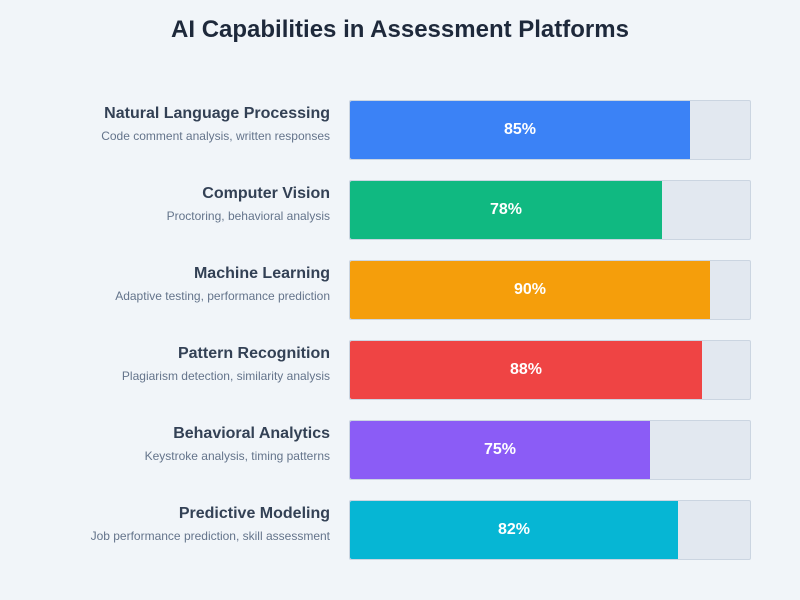 This screenshot has width=800, height=600. I want to click on bar-track: 90%, so click(550, 290).